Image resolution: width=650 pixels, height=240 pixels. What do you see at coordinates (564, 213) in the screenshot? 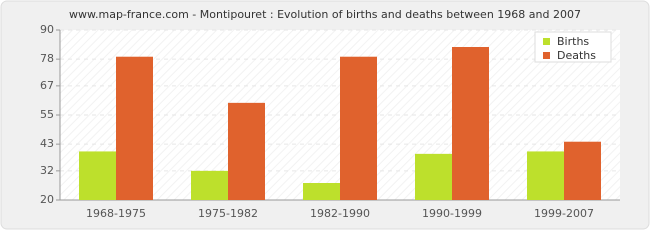
I see `x-tick-label: 1999-2007` at bounding box center [564, 213].